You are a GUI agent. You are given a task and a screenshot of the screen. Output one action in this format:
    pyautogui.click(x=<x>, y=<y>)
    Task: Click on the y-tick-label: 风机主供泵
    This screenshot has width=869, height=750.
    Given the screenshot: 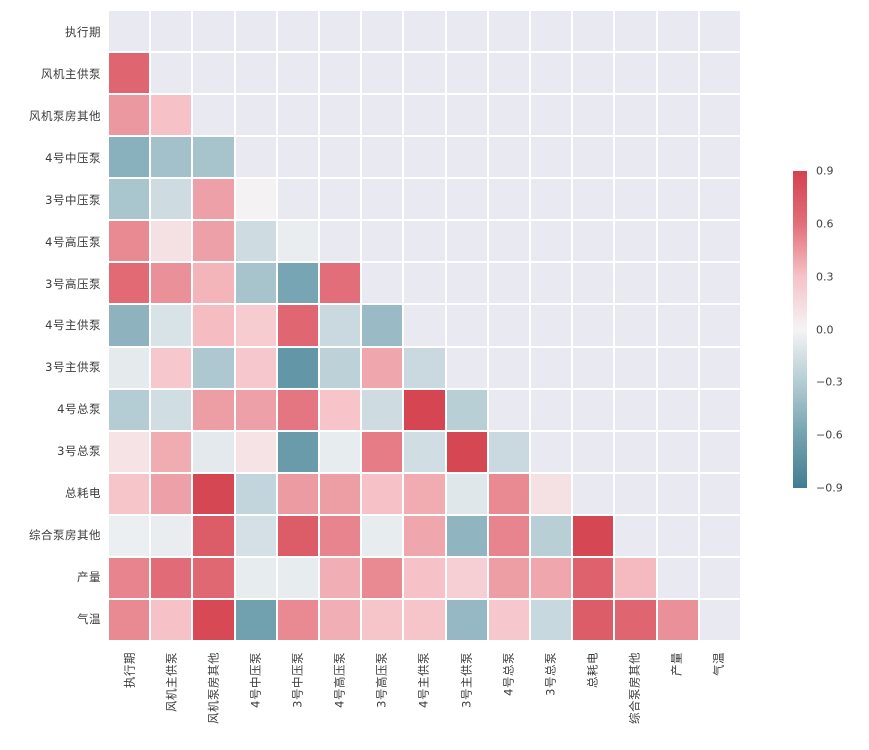 What is the action you would take?
    pyautogui.click(x=71, y=73)
    